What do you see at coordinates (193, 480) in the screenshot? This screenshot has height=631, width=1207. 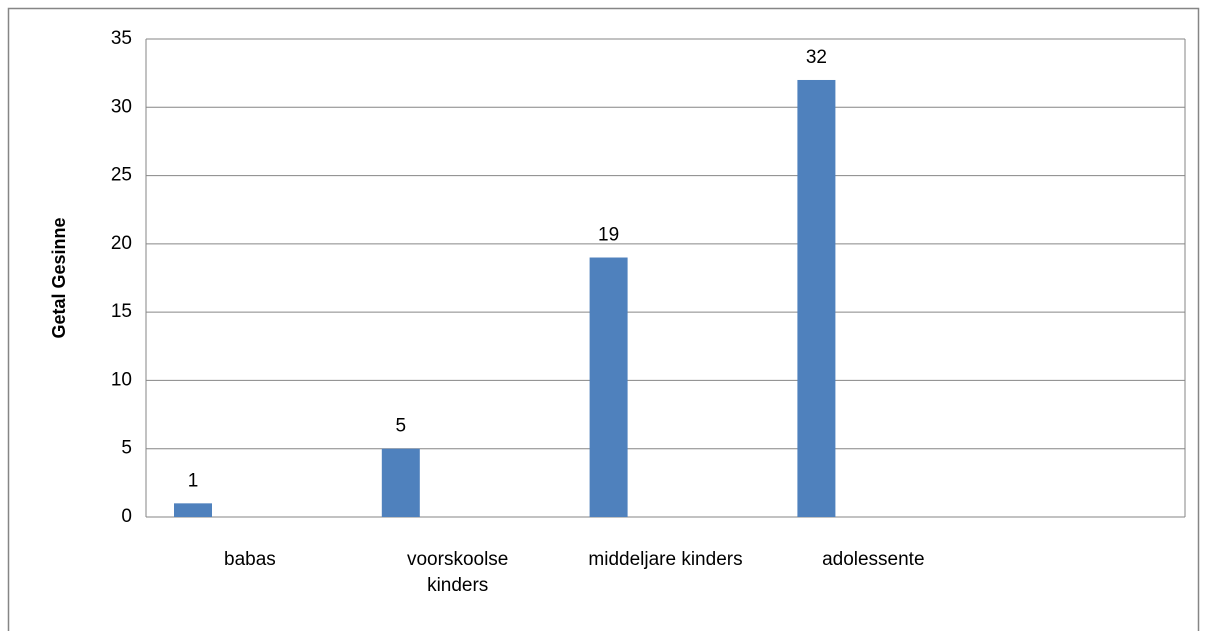 I see `data-label: 1` at bounding box center [193, 480].